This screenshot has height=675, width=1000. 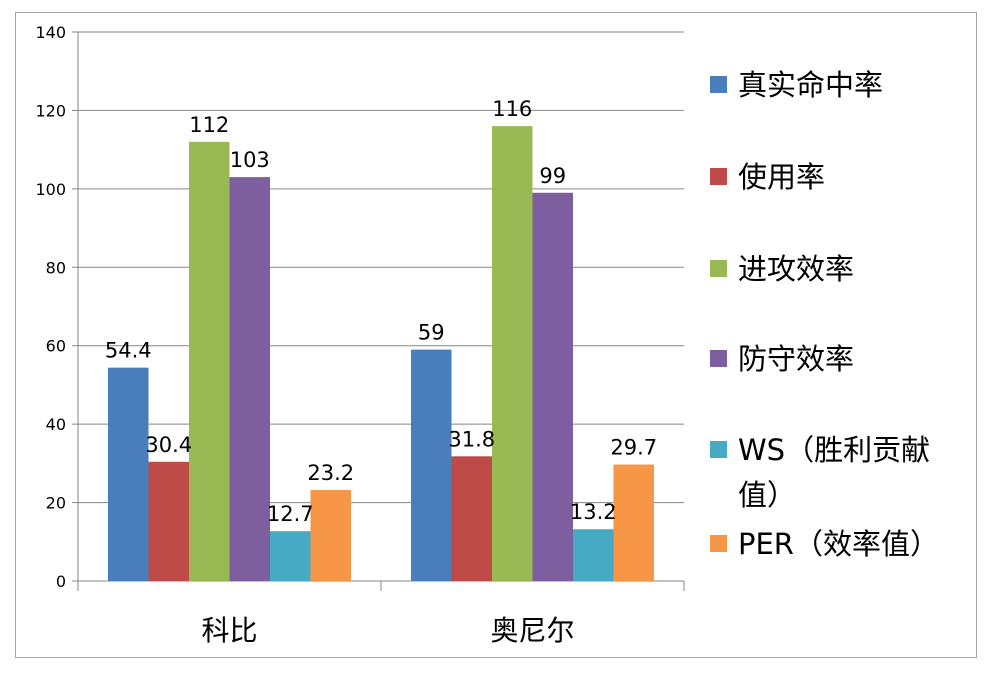 I want to click on data-label: 116, so click(x=512, y=109).